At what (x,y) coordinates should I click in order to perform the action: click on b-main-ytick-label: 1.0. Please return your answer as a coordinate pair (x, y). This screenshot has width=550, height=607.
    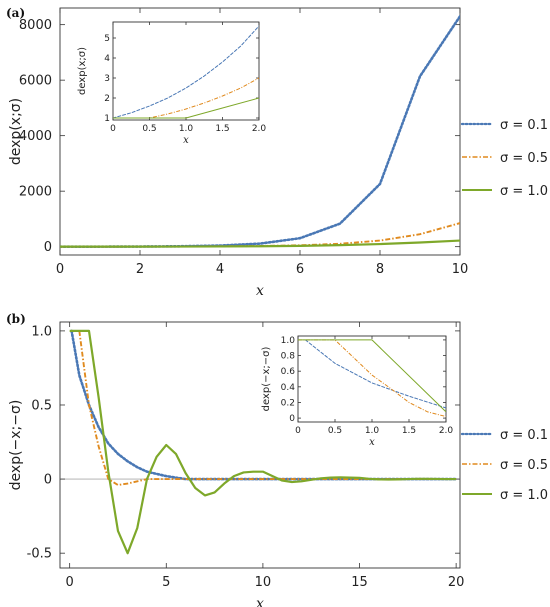
    Looking at the image, I should click on (41, 331).